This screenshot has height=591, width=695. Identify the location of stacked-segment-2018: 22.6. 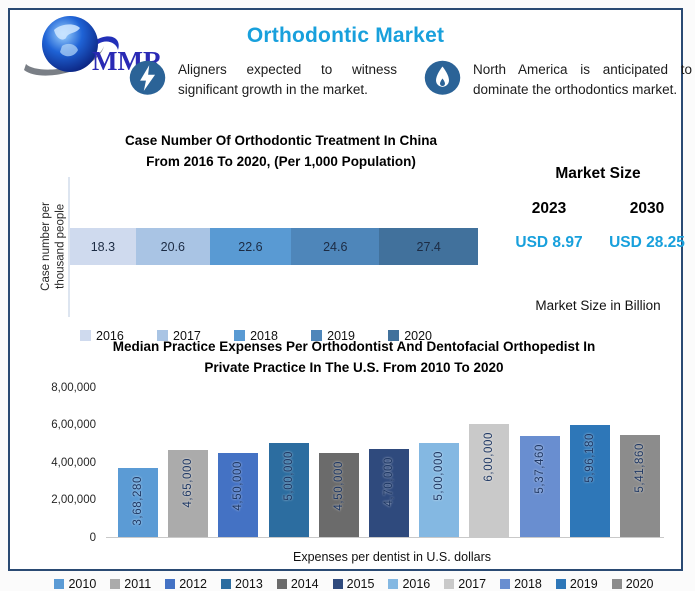
(250, 247).